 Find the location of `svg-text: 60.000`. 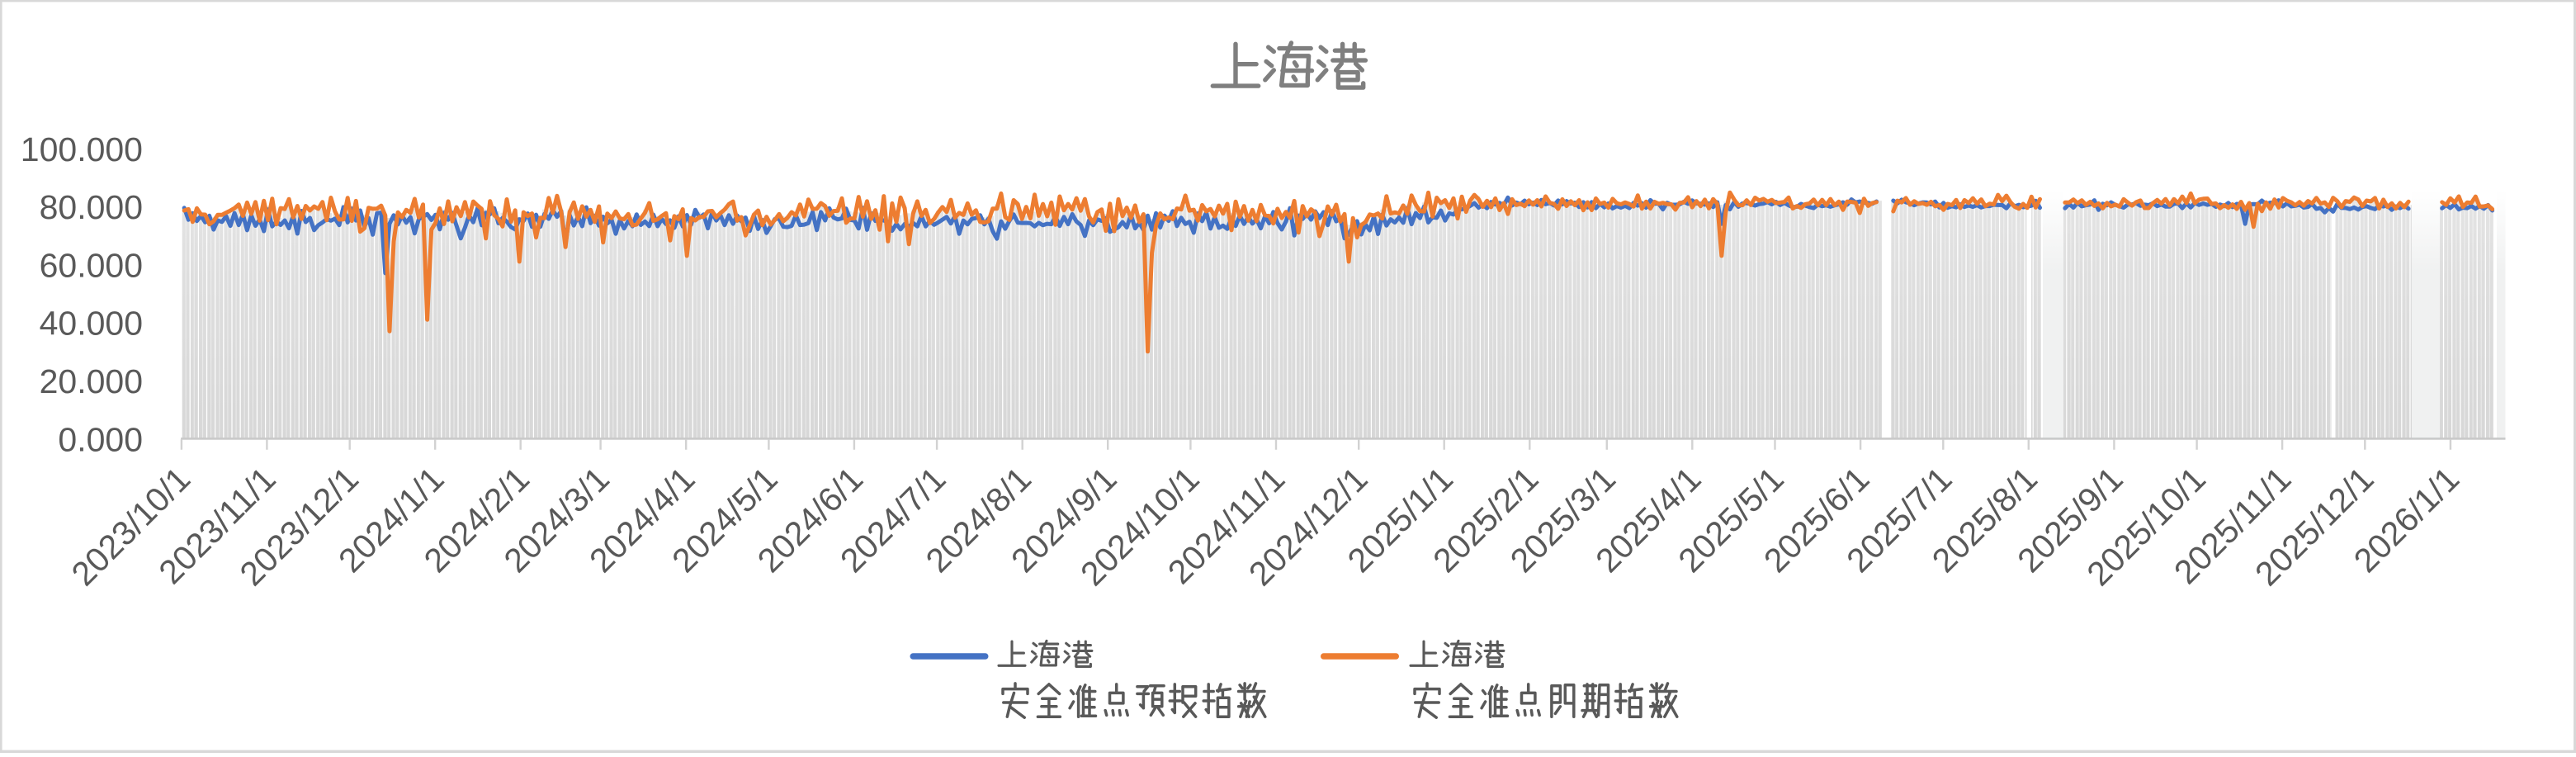

svg-text: 60.000 is located at coordinates (91, 265).